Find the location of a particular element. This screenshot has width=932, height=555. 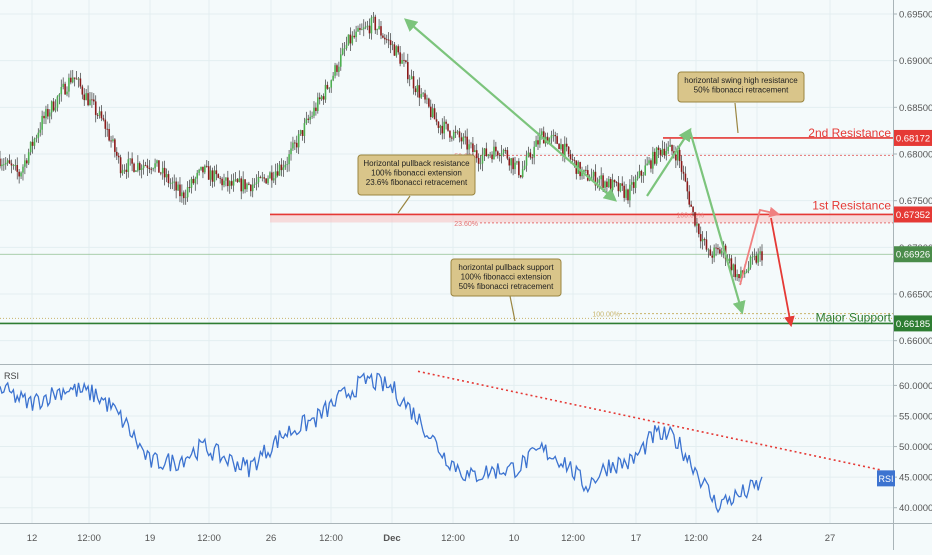

callout-pointer is located at coordinates (404, 204).